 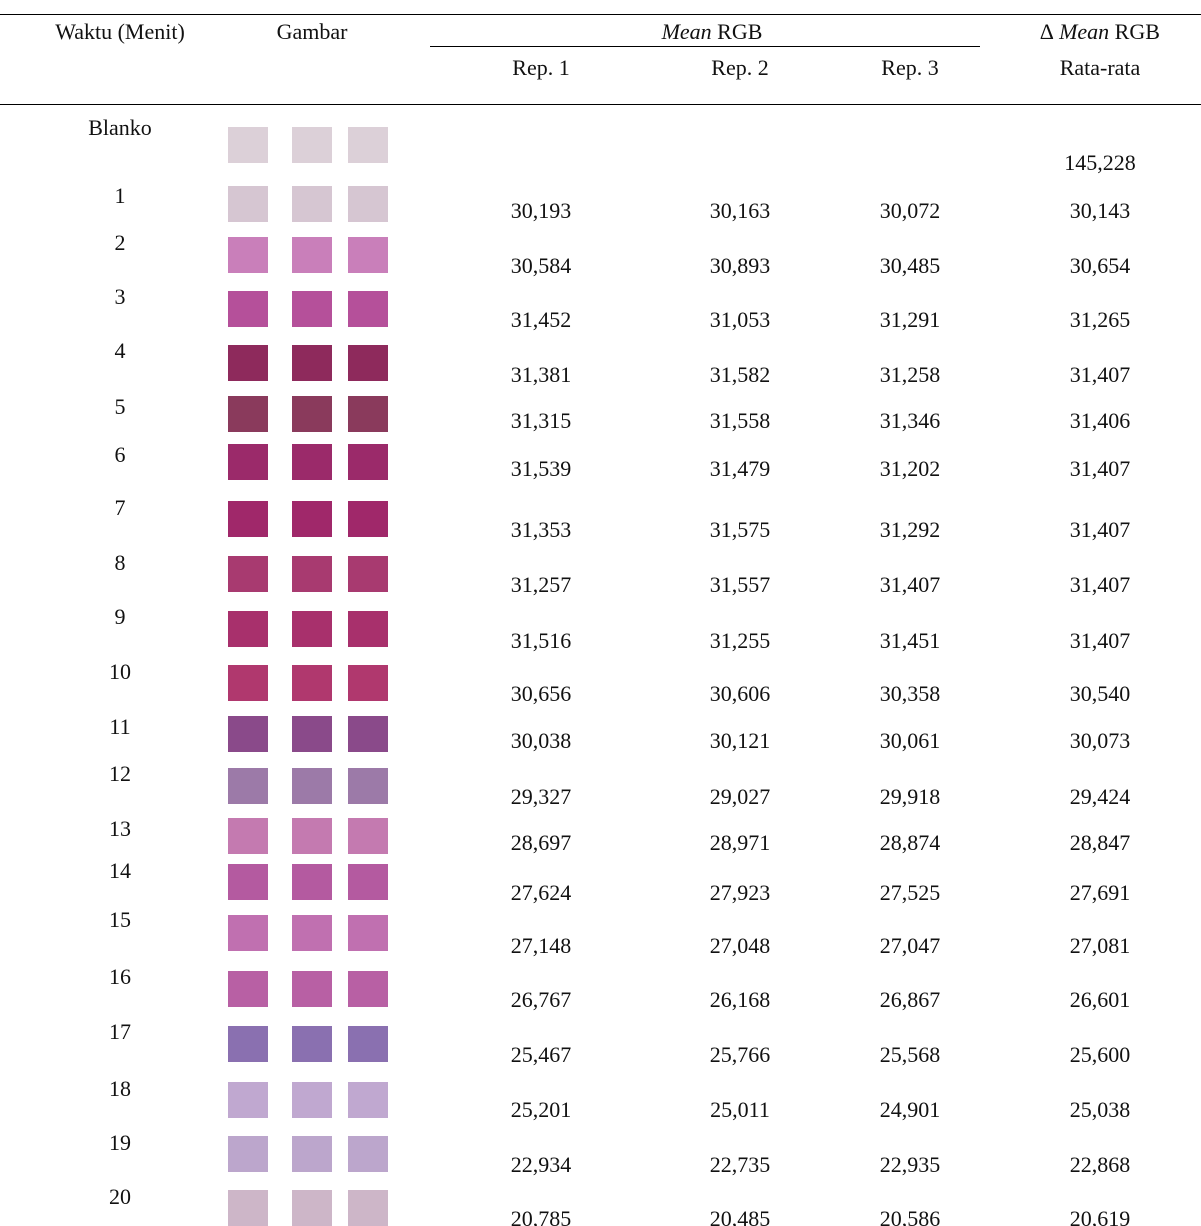 What do you see at coordinates (120, 406) in the screenshot?
I see `time-label: 5` at bounding box center [120, 406].